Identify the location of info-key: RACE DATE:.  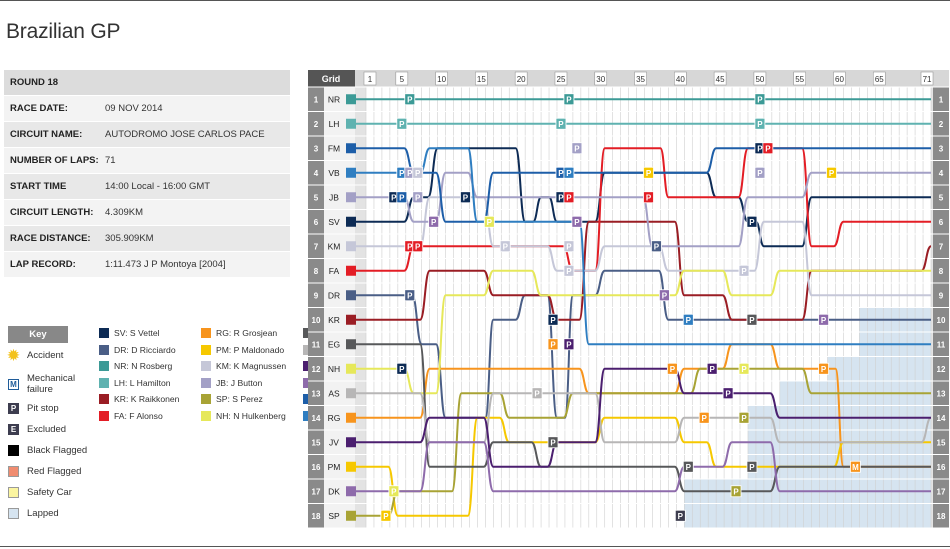
(39, 108).